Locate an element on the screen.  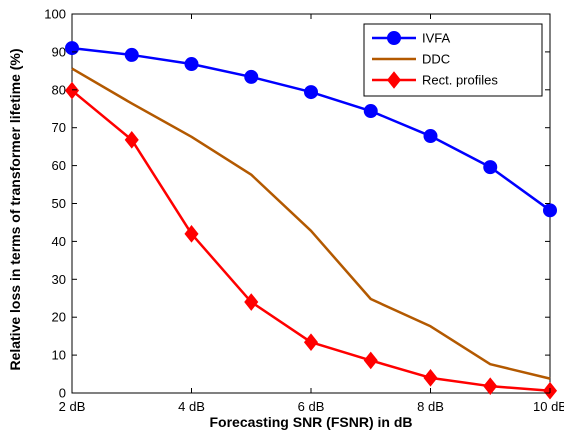
legend: IVFA DDC Rect. profiles is located at coordinates (453, 60).